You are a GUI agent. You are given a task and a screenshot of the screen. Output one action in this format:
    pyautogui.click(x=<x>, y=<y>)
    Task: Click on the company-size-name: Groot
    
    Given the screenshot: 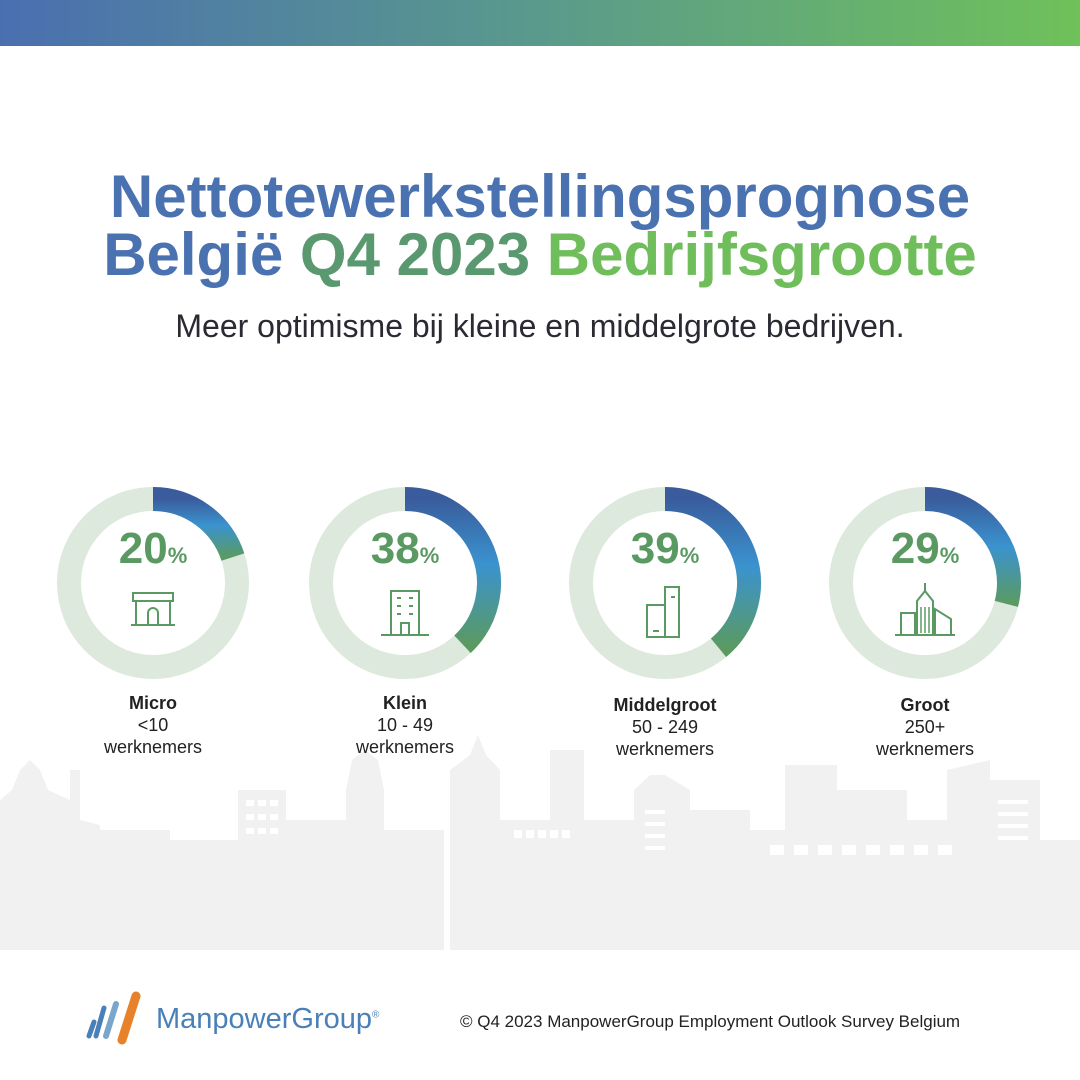 What is the action you would take?
    pyautogui.click(x=925, y=705)
    